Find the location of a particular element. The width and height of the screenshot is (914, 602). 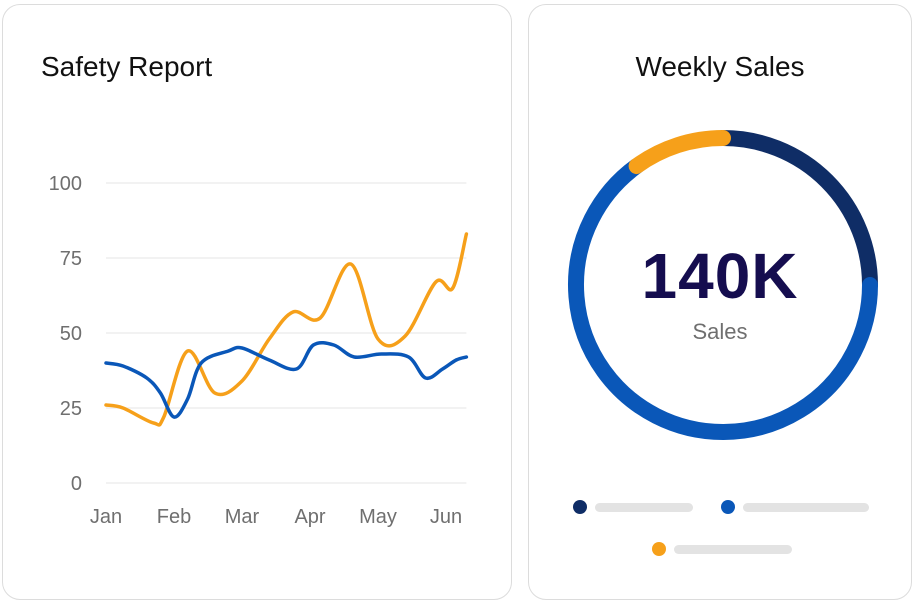

x-tick-label-jun: Jun is located at coordinates (446, 517).